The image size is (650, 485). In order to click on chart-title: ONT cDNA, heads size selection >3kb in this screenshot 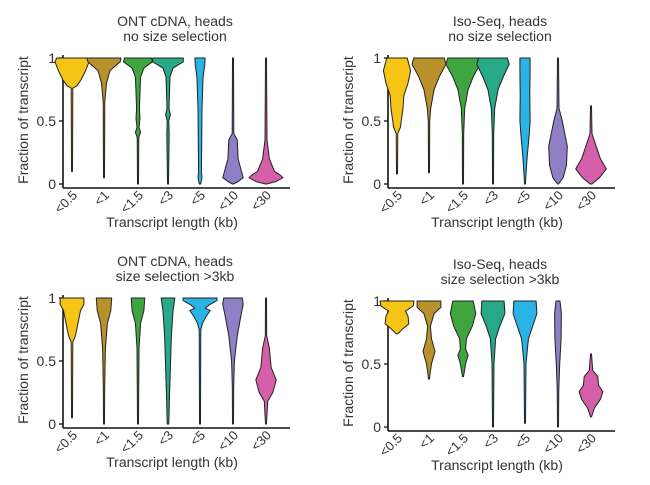, I will do `click(175, 269)`.